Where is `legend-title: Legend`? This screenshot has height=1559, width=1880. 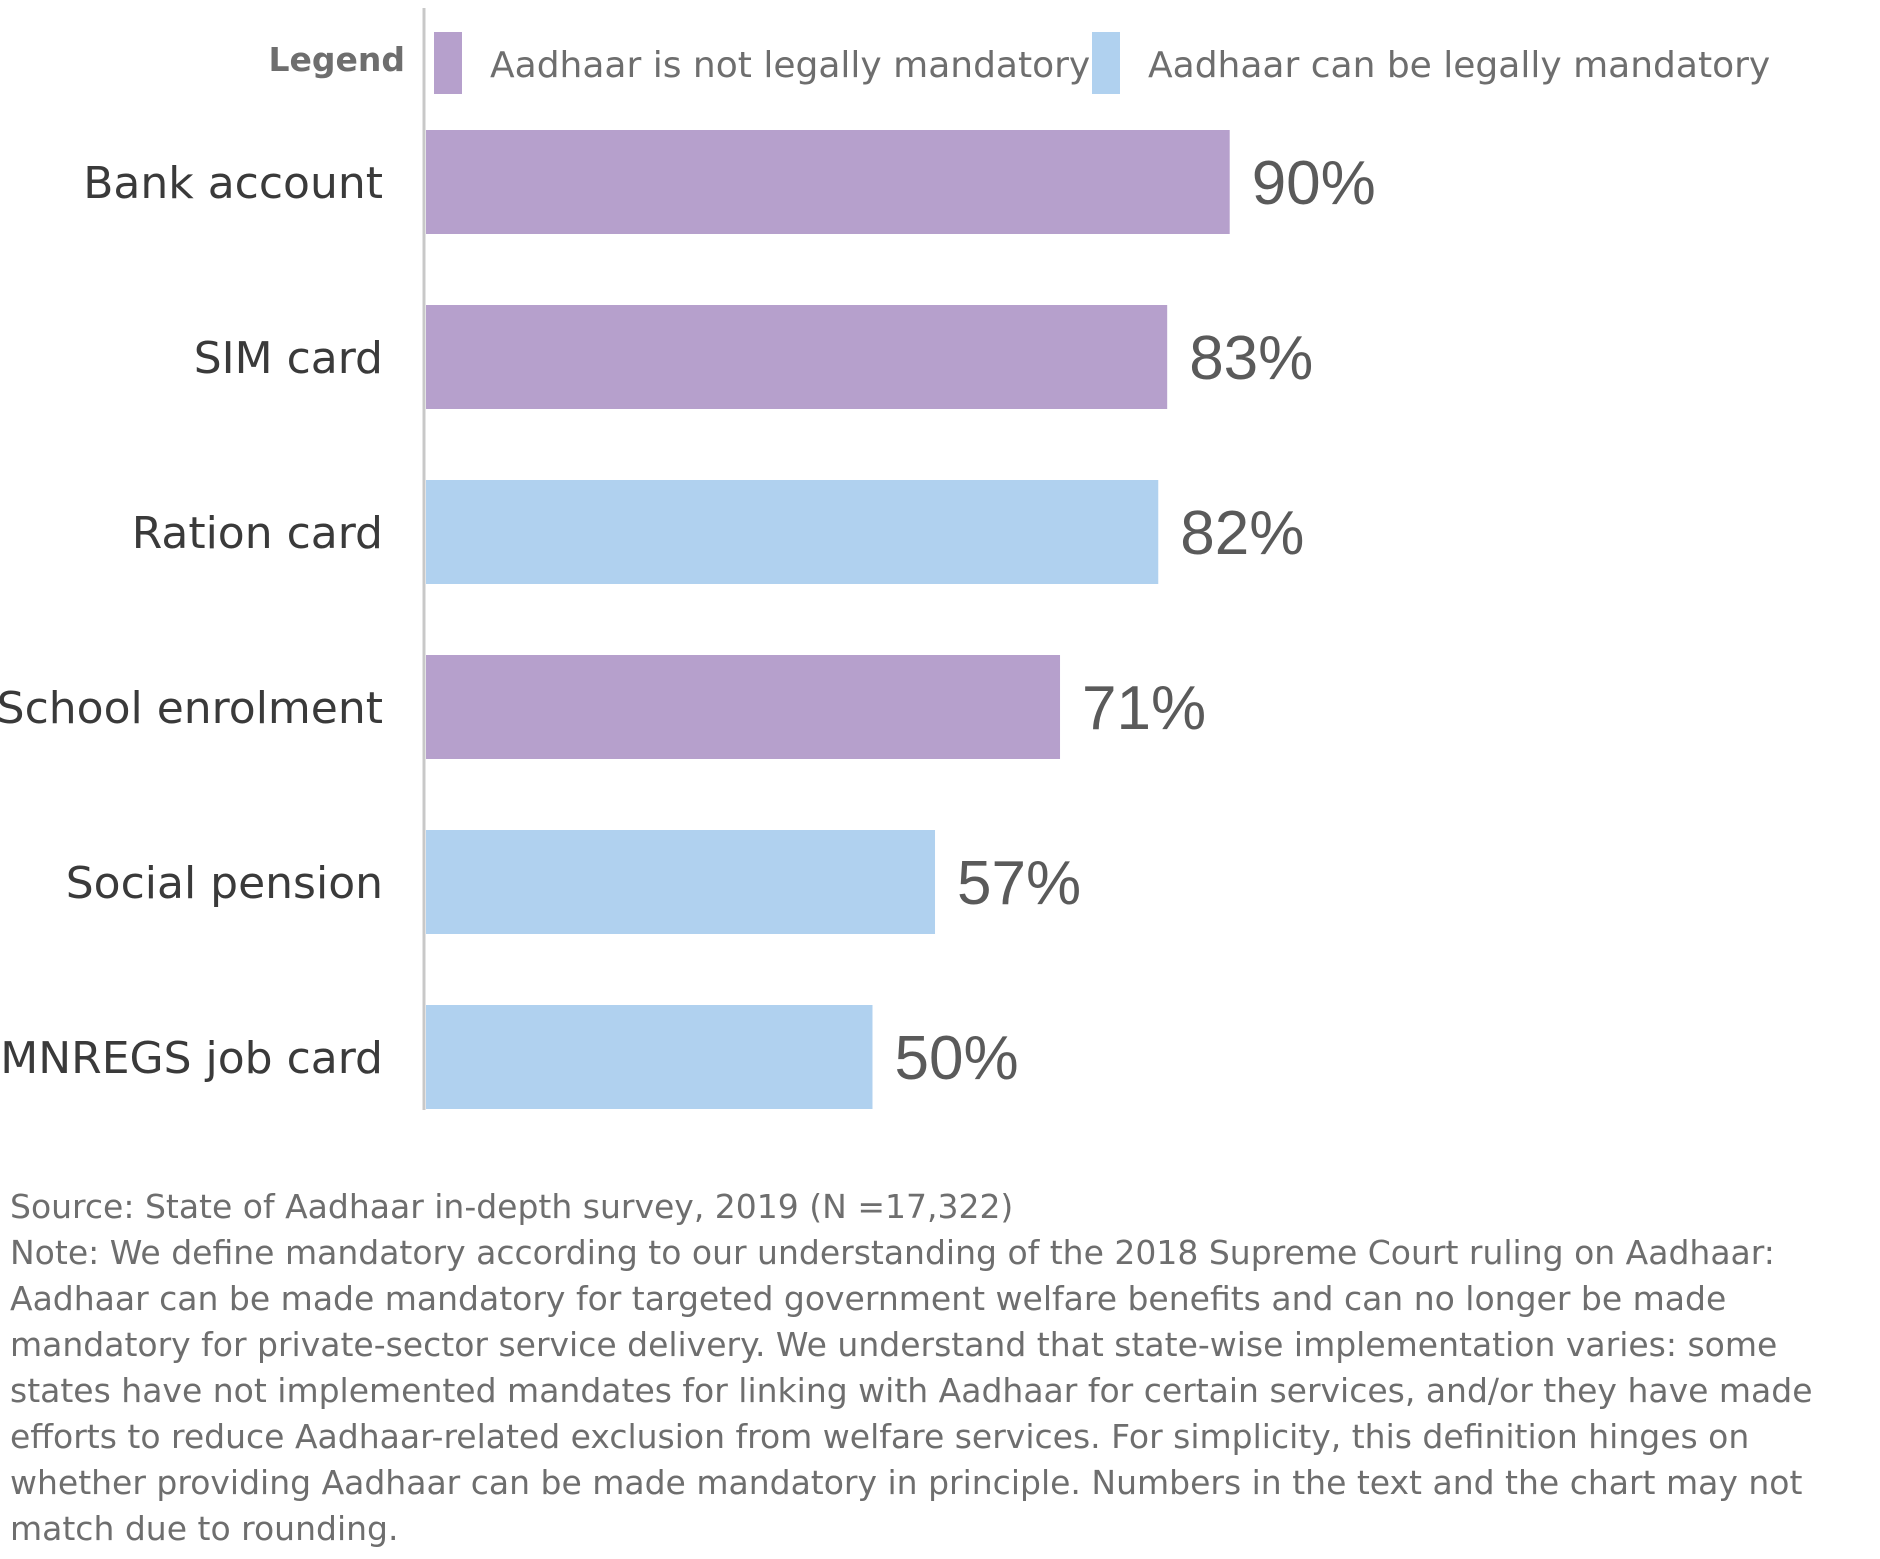
legend-title: Legend is located at coordinates (336, 59).